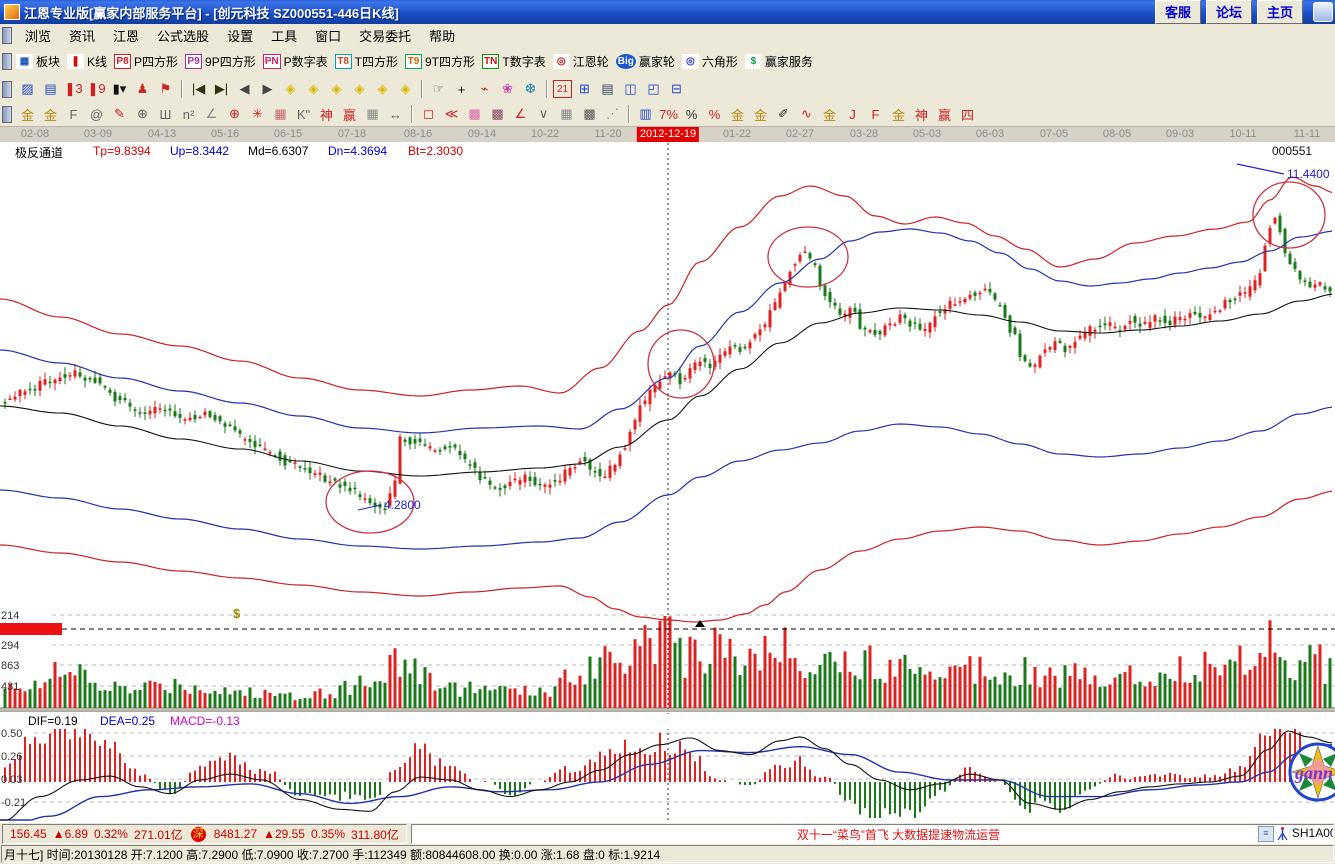  Describe the element at coordinates (653, 88) in the screenshot. I see `export-icon: ◰` at that location.